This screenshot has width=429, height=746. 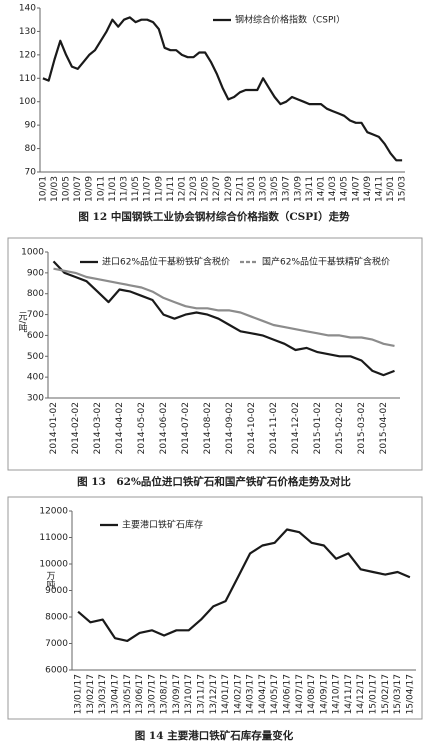 I want to click on x-tick-label: 2014-06-02, so click(x=164, y=428).